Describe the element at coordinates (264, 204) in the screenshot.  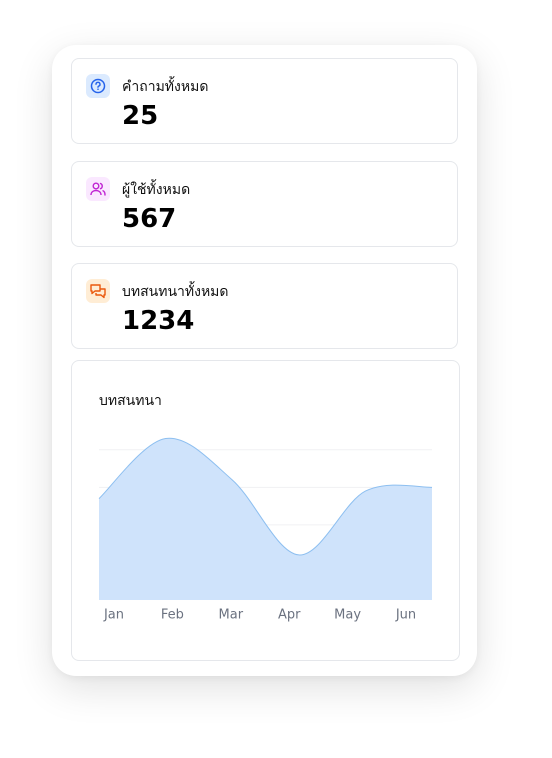
I see `stat-card: ผู้ใช้ทั้งหมด 567` at that location.